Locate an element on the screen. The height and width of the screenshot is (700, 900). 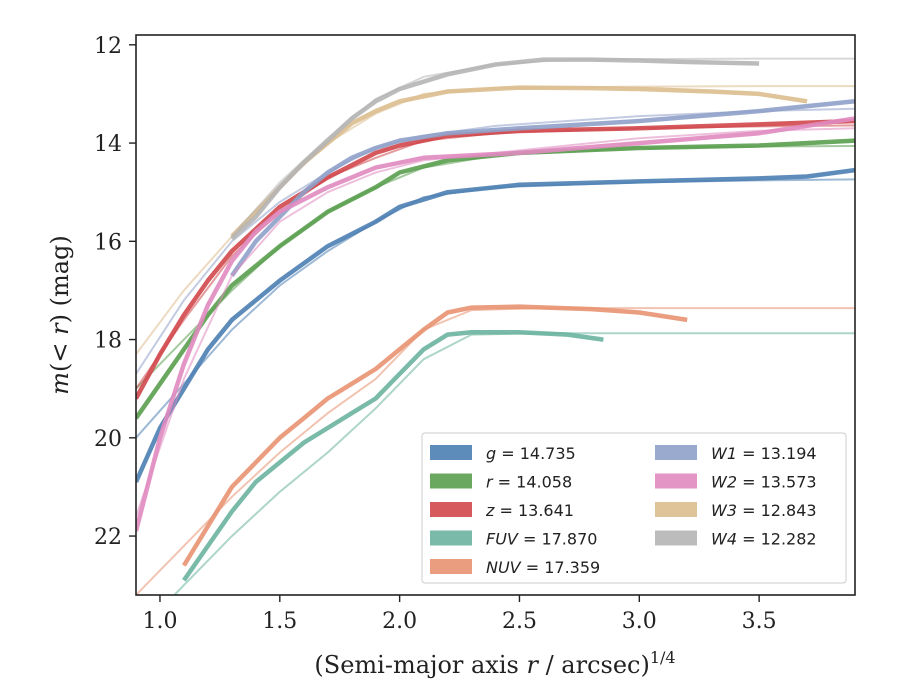
y-tick-label: 12 is located at coordinates (108, 46).